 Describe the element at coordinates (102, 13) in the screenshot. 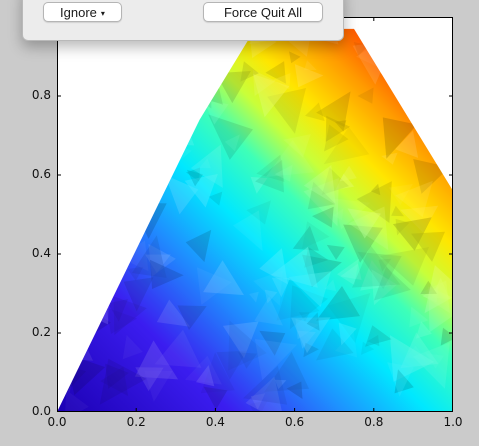

I see `chevron-down-icon: ▾` at that location.